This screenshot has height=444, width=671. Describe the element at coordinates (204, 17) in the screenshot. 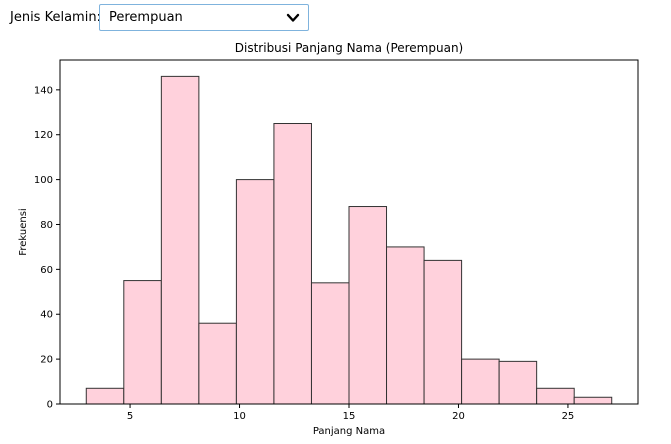

I see `gender-dropdown: Perempuan` at that location.